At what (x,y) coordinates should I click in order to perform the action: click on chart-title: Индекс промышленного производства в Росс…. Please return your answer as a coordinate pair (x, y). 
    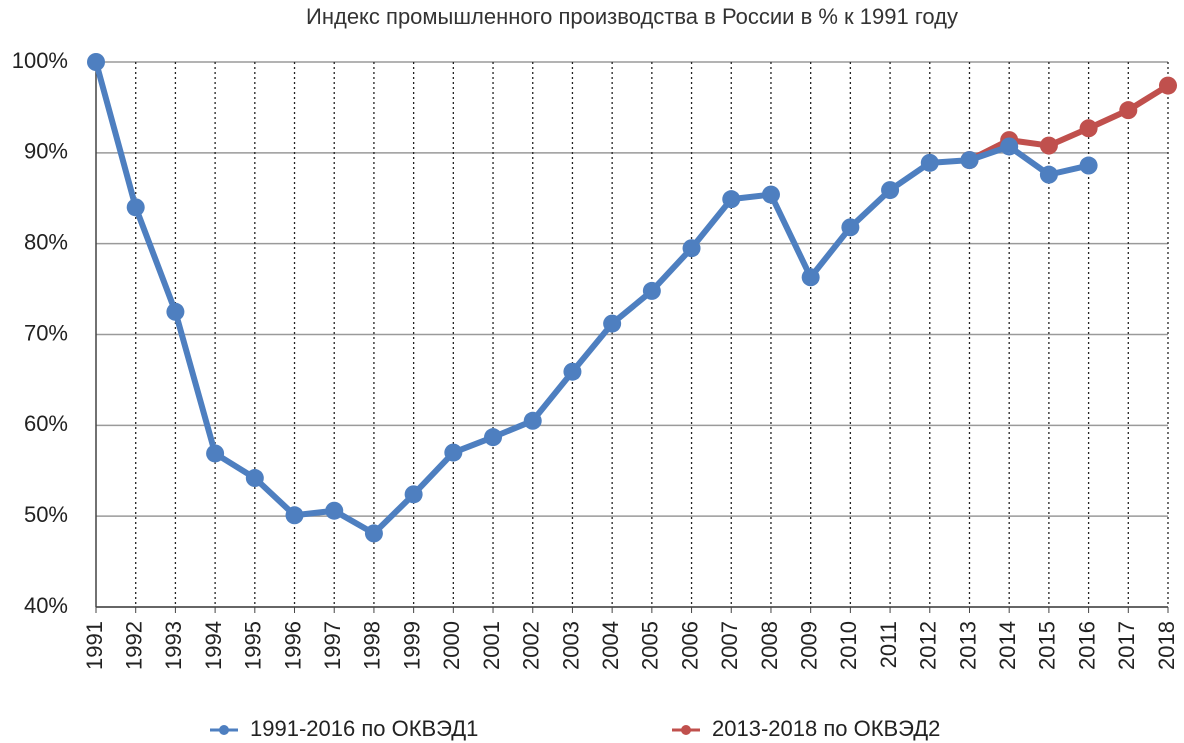
    Looking at the image, I should click on (632, 16).